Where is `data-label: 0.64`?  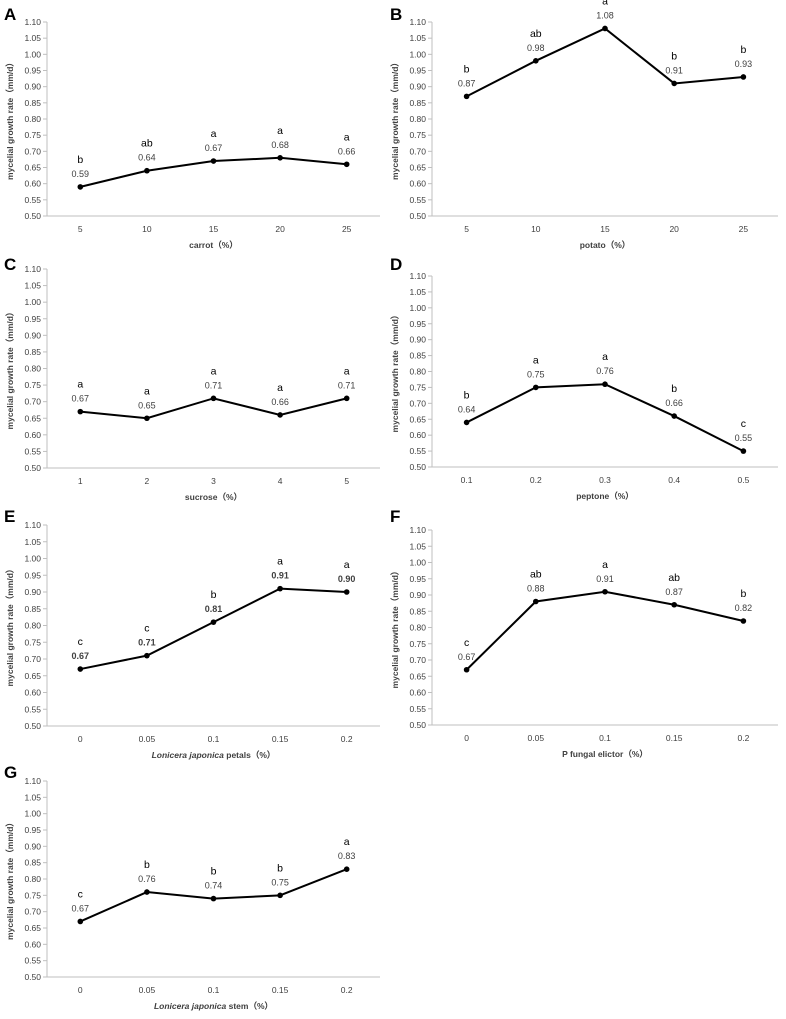 data-label: 0.64 is located at coordinates (467, 409).